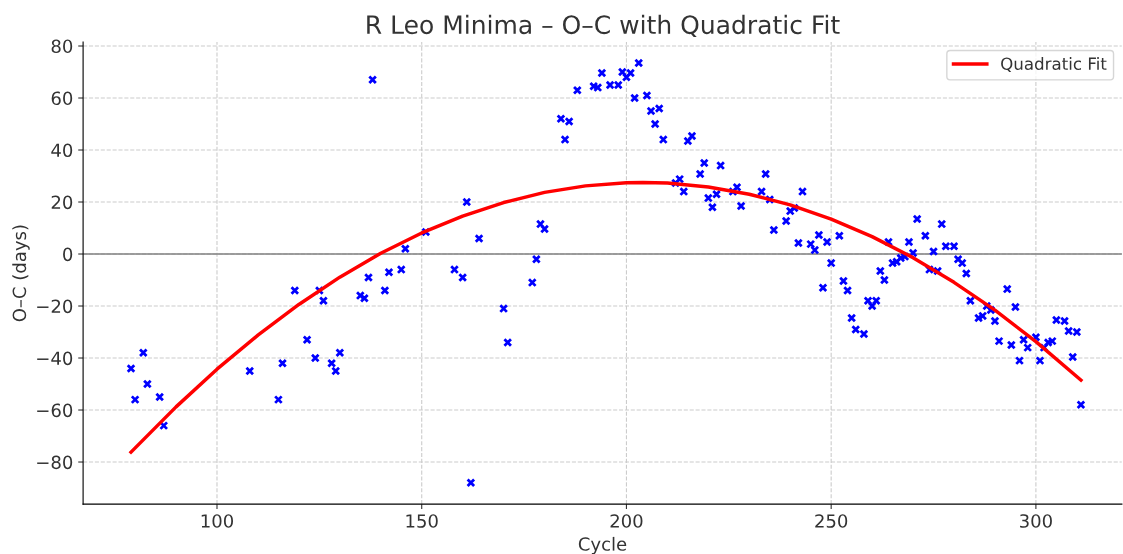  Describe the element at coordinates (1054, 64) in the screenshot. I see `legend-label: Quadratic Fit` at that location.